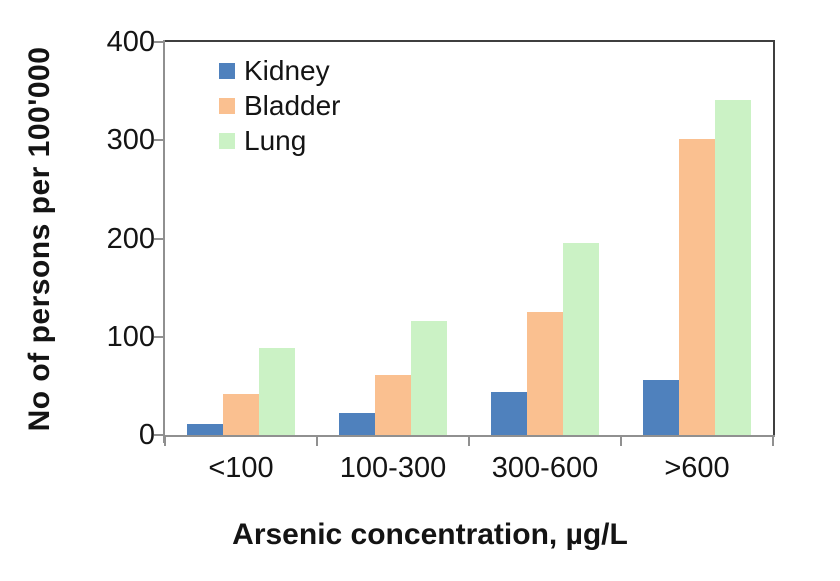  What do you see at coordinates (393, 468) in the screenshot?
I see `x-category-label: 100-300` at bounding box center [393, 468].